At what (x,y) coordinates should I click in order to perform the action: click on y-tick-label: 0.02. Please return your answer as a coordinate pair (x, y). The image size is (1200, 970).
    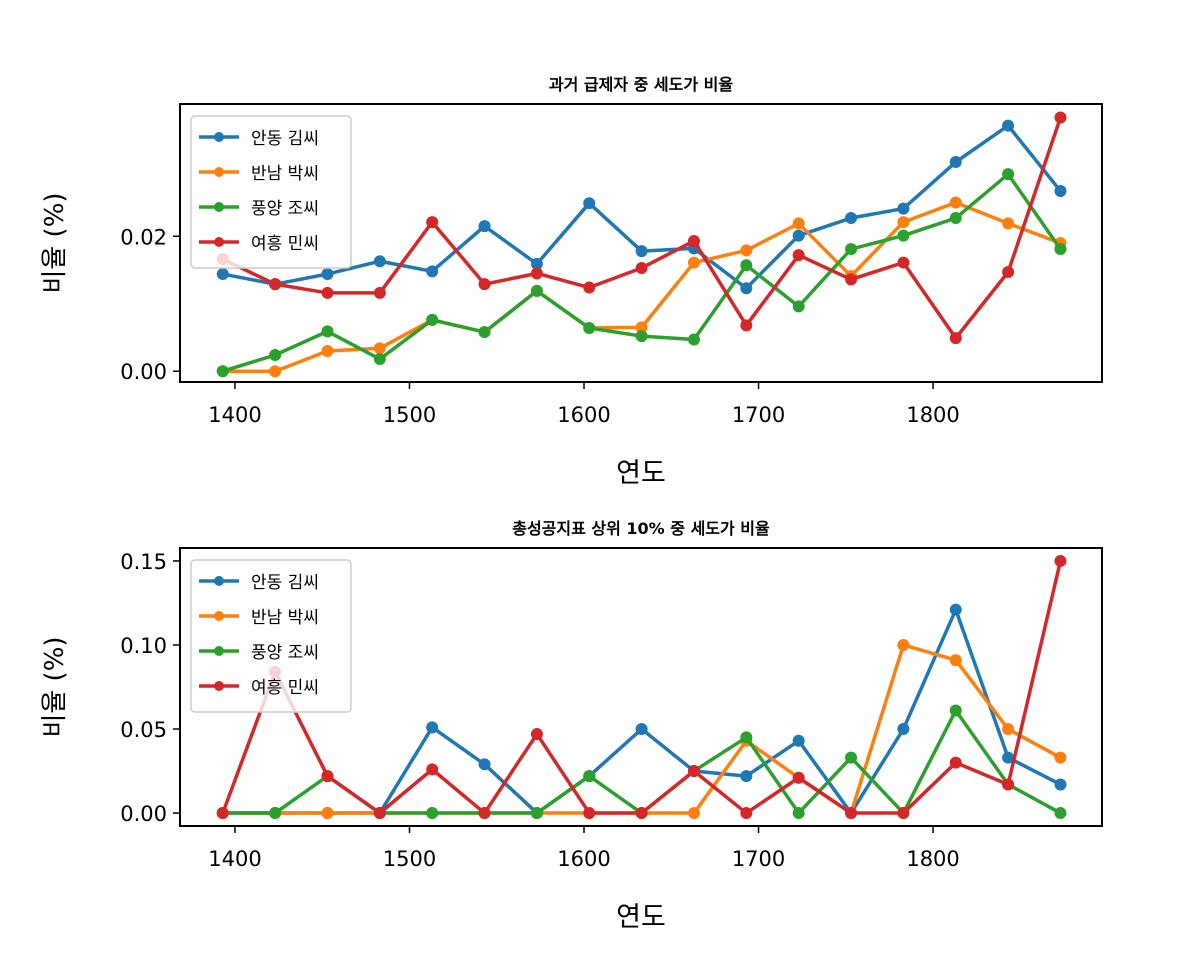
    Looking at the image, I should click on (143, 237).